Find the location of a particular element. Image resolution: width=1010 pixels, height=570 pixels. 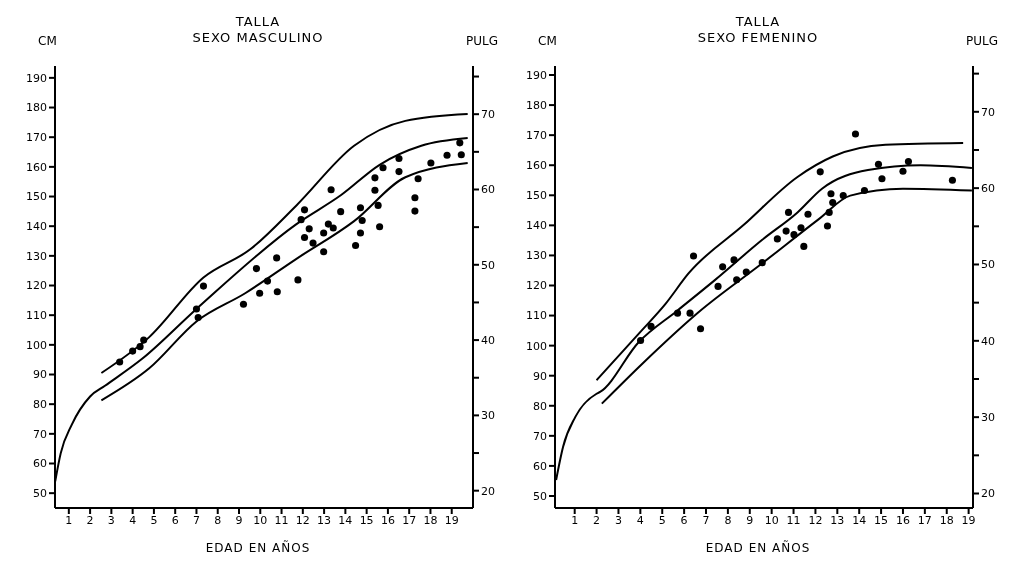

chart-subtitle: SEXO FEMENINO is located at coordinates (758, 37).